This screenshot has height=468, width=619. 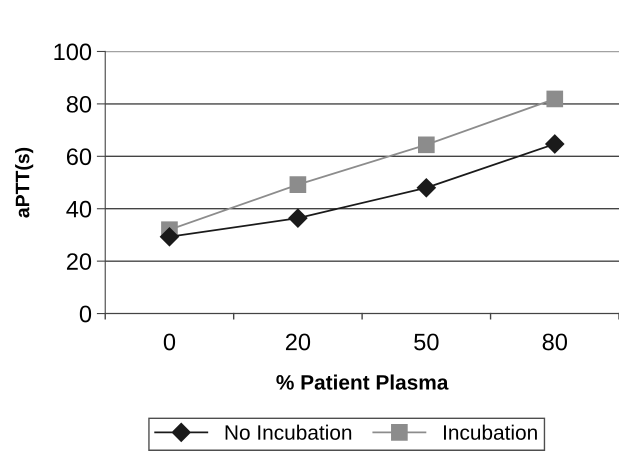 I want to click on legend-label: No Incubation, so click(x=289, y=432).